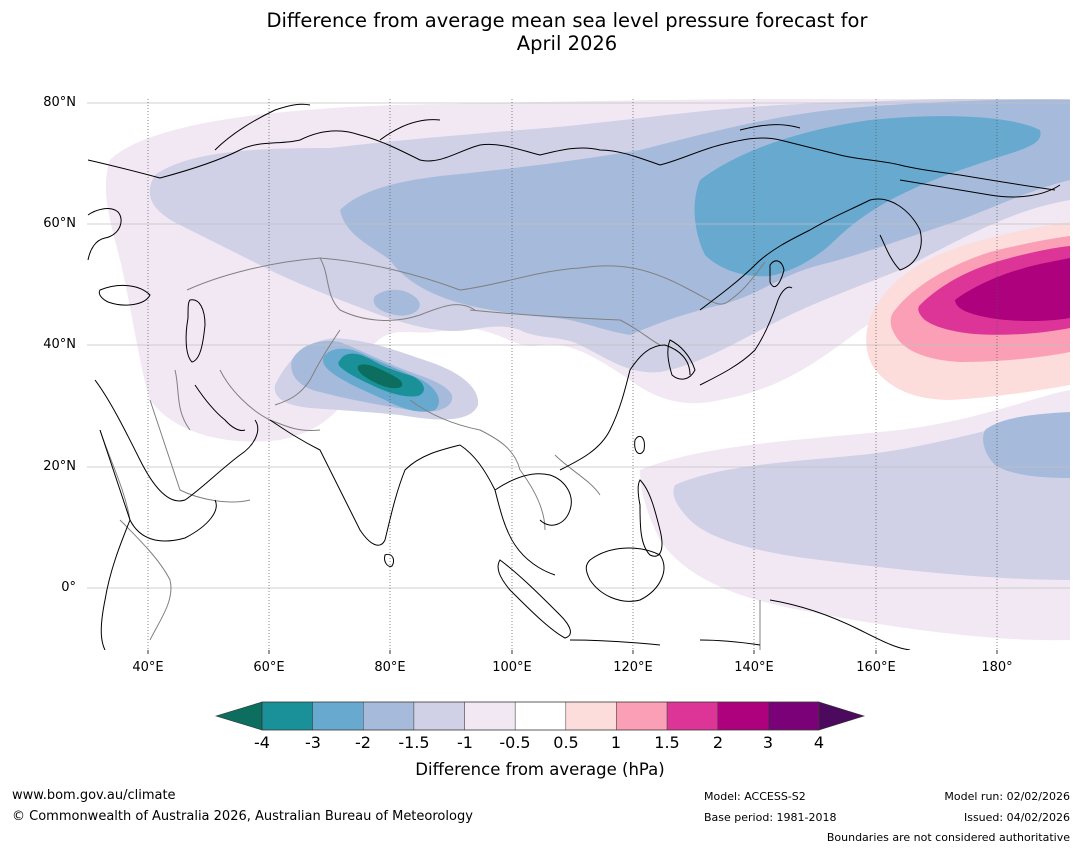 Image resolution: width=1081 pixels, height=850 pixels. Describe the element at coordinates (269, 667) in the screenshot. I see `lon-label-60e: 60°E` at that location.